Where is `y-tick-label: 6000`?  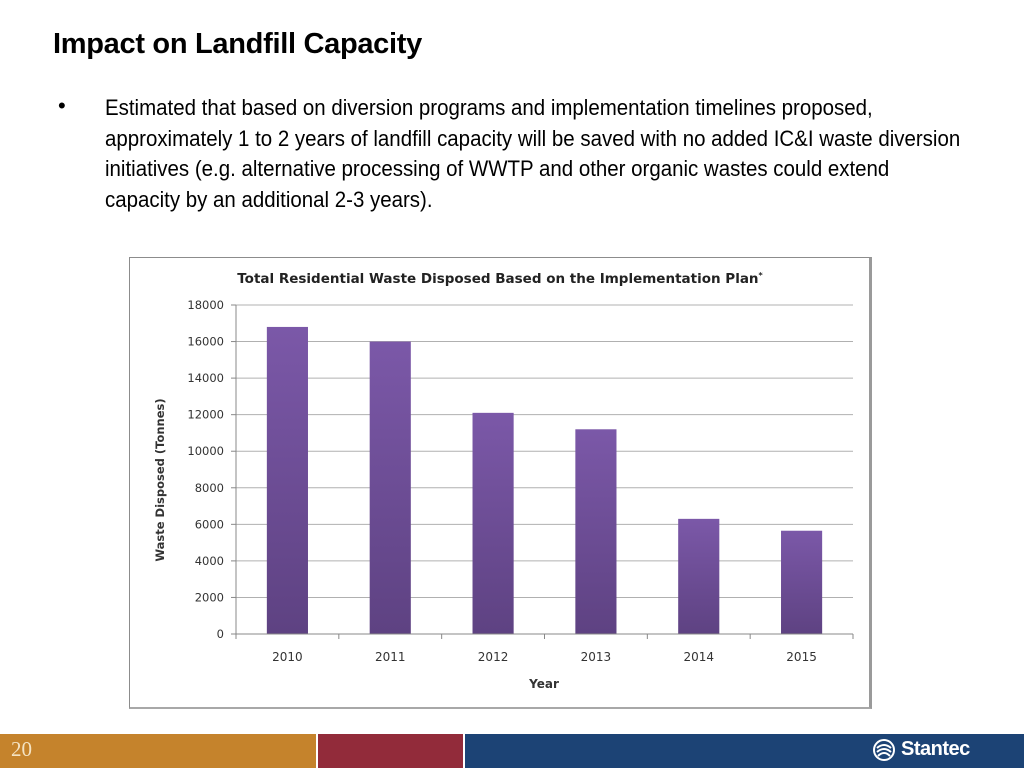
y-tick-label: 6000 is located at coordinates (209, 524).